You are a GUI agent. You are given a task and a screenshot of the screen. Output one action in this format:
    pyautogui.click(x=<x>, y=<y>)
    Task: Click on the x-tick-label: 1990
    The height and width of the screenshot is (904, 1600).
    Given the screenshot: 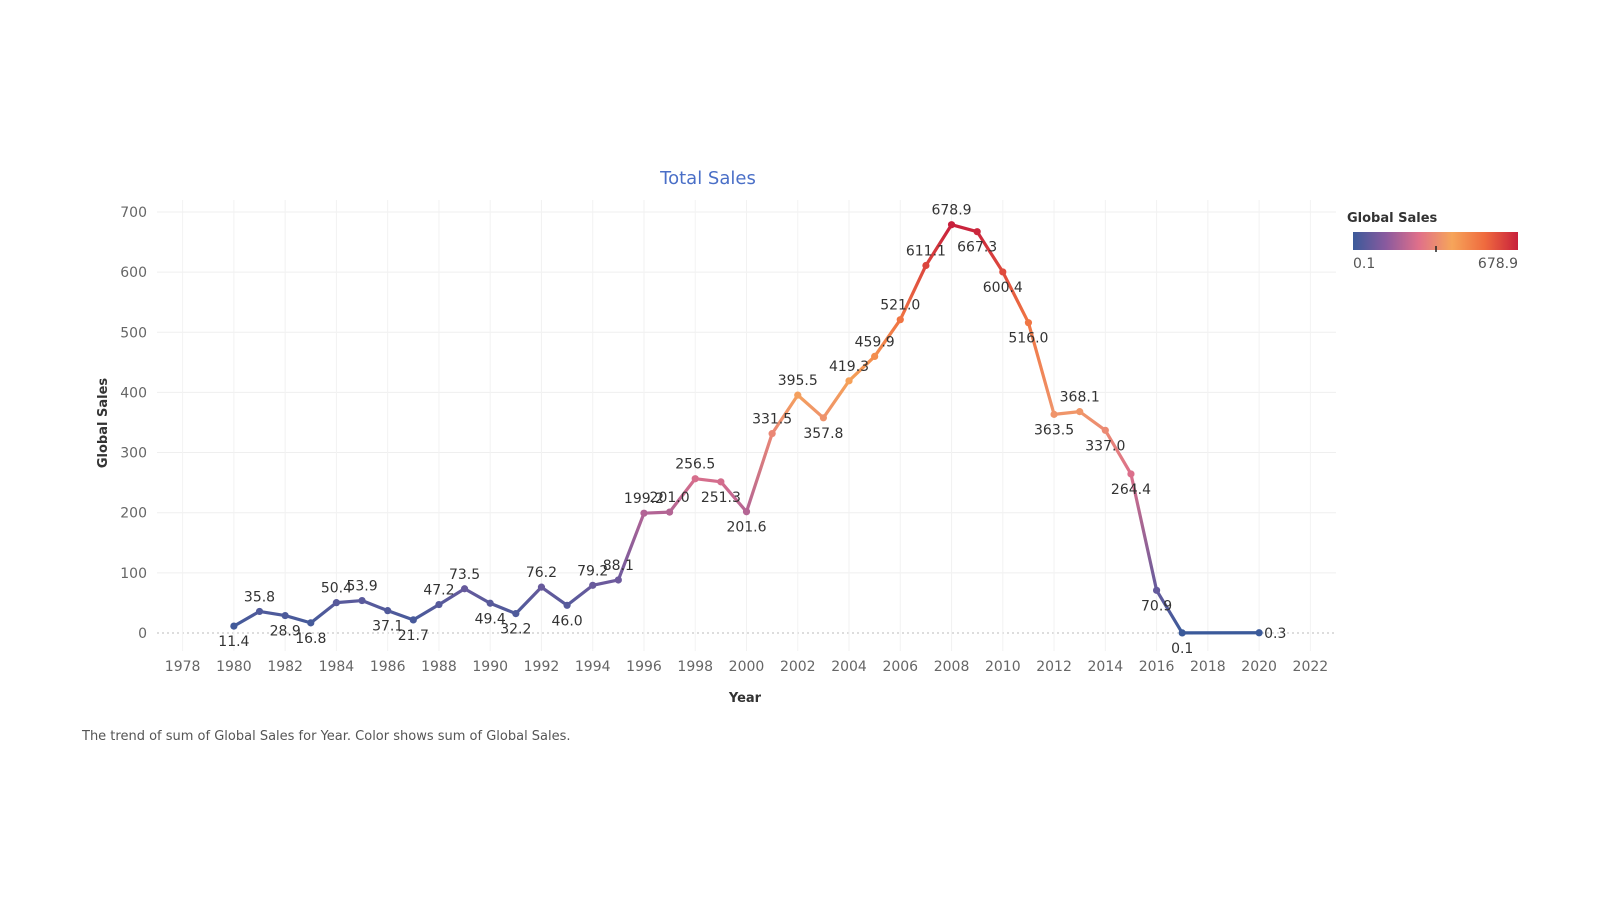 What is the action you would take?
    pyautogui.click(x=490, y=667)
    